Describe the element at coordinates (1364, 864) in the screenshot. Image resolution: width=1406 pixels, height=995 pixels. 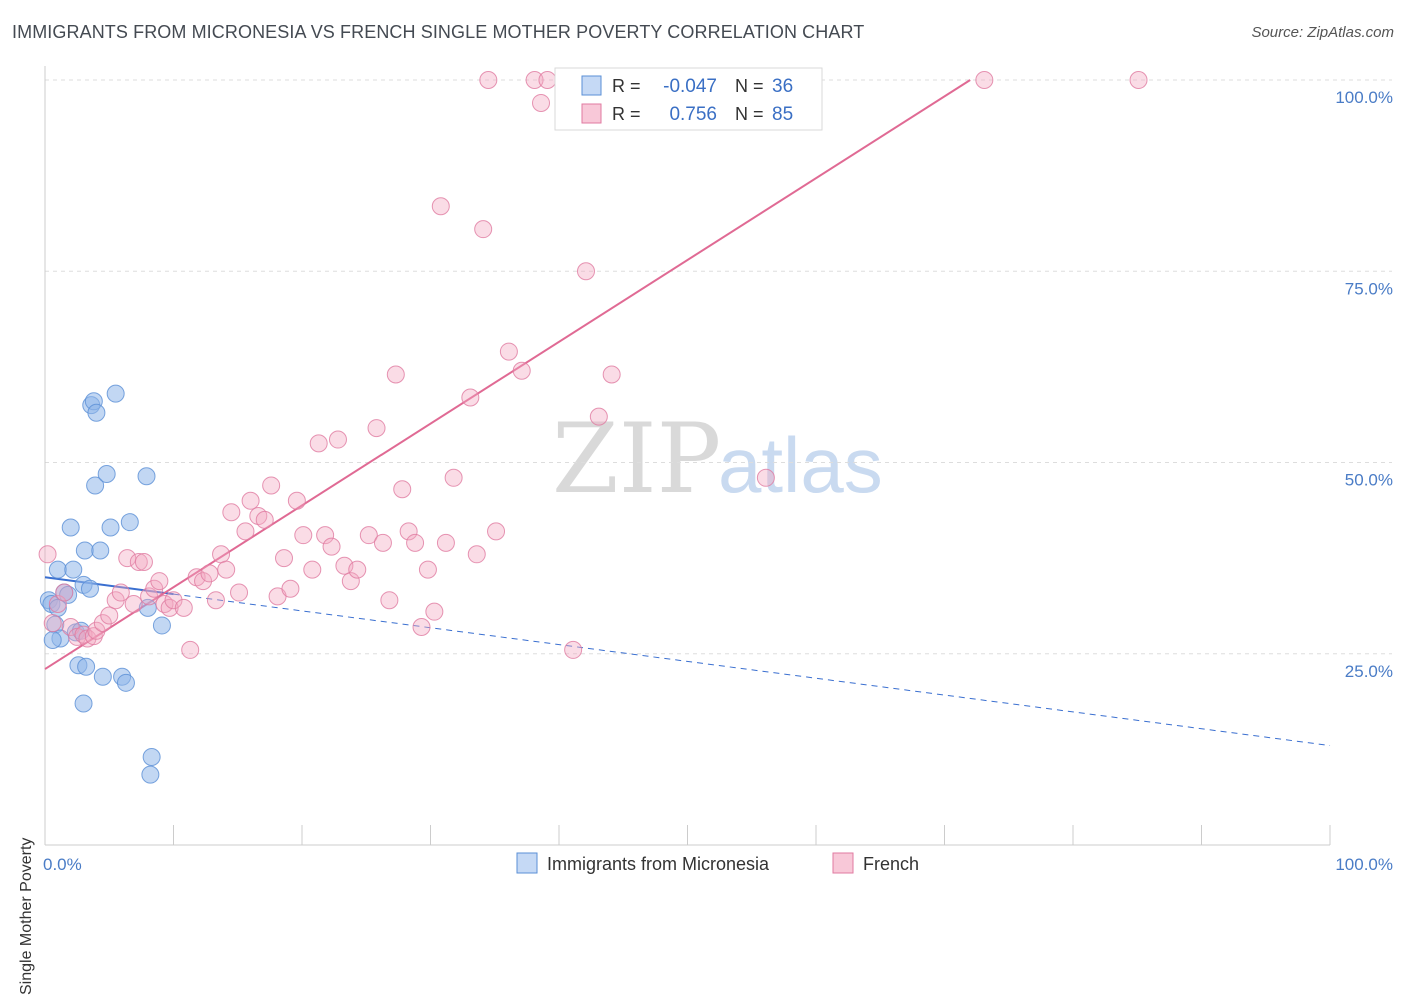
I see `x-tick-label-1: 100.0%` at that location.